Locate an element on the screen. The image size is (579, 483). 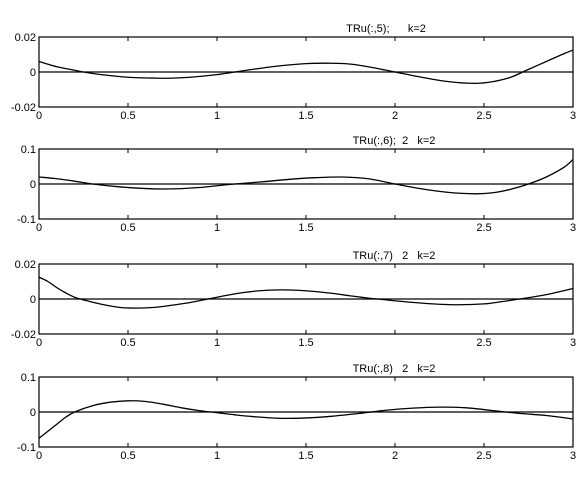
plot-3-ytick-label-2: 0.02 is located at coordinates (25, 265).